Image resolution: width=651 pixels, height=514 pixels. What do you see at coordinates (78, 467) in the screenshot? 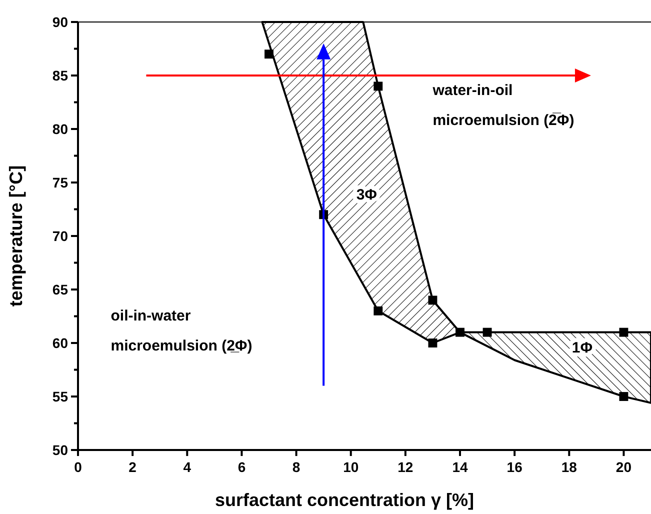
I see `x-tick-label: 0` at bounding box center [78, 467].